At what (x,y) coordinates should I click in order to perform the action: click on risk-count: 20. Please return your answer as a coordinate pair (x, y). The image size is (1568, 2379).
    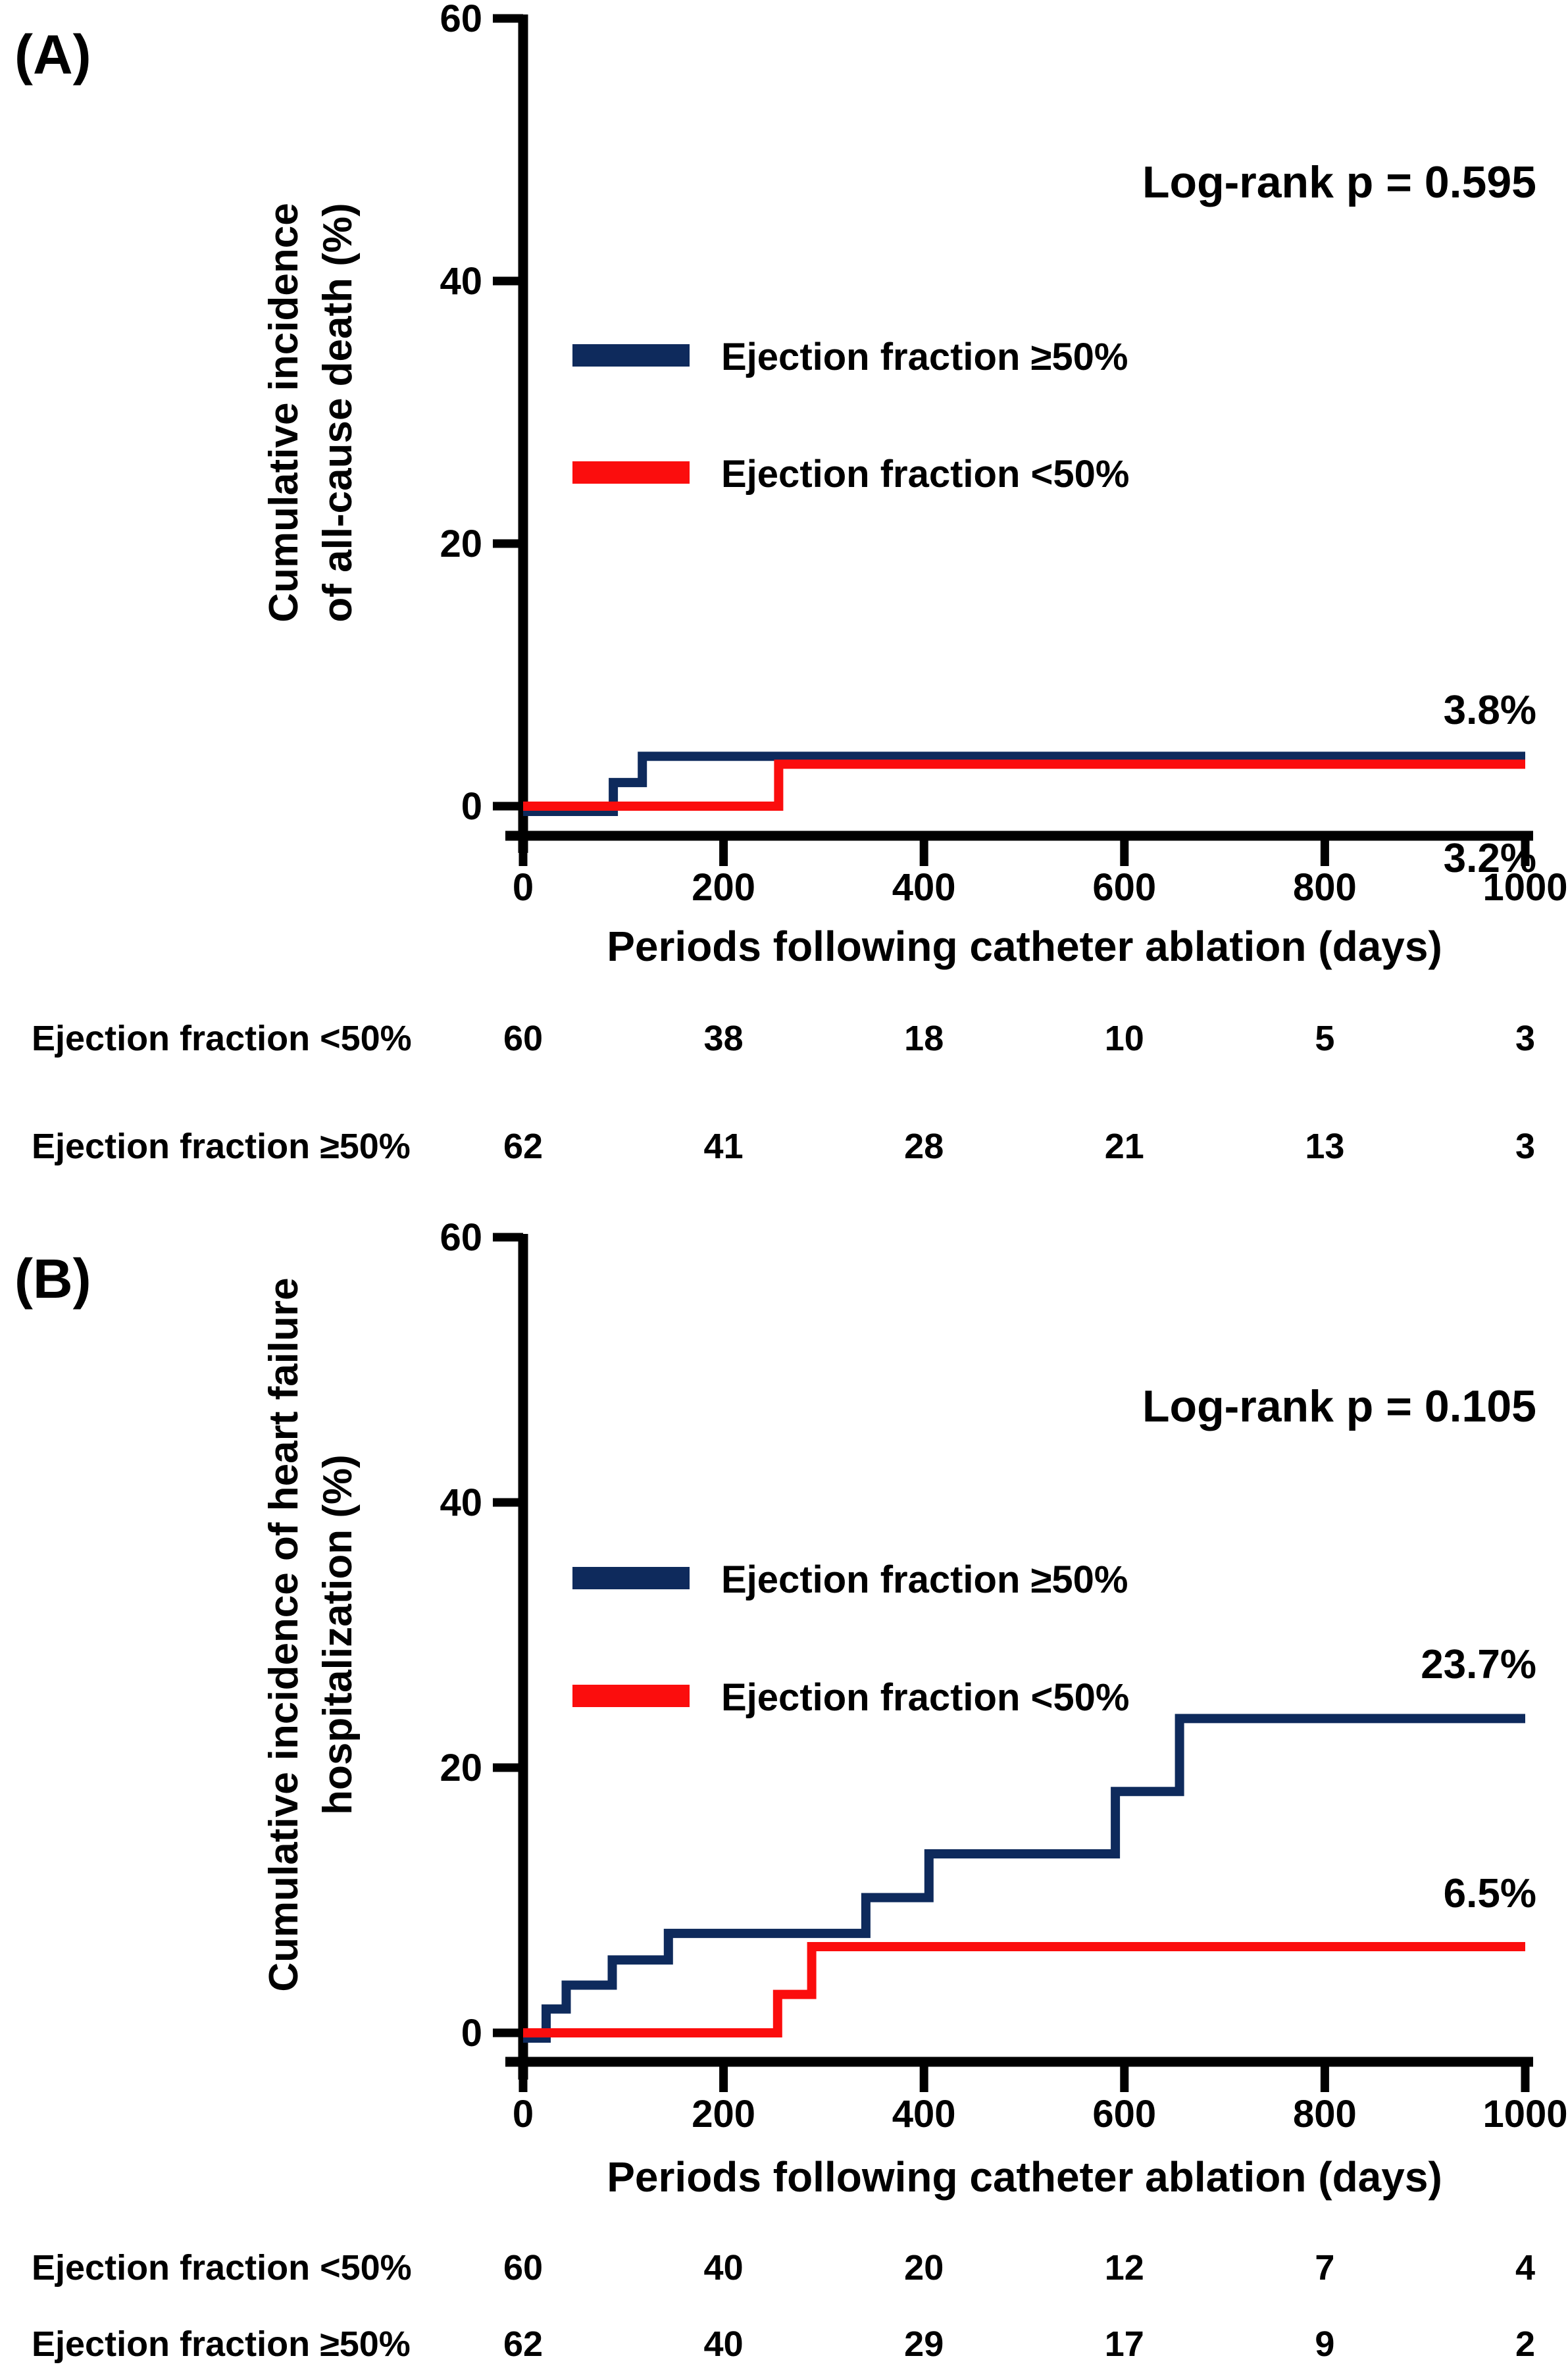
    Looking at the image, I should click on (924, 2268).